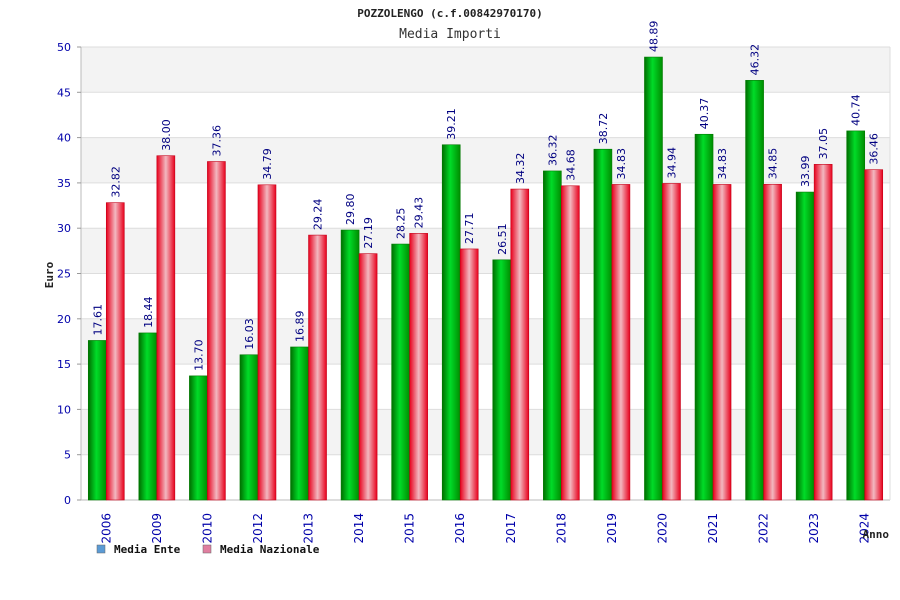 Image resolution: width=900 pixels, height=600 pixels. I want to click on data-label: 37.05, so click(823, 144).